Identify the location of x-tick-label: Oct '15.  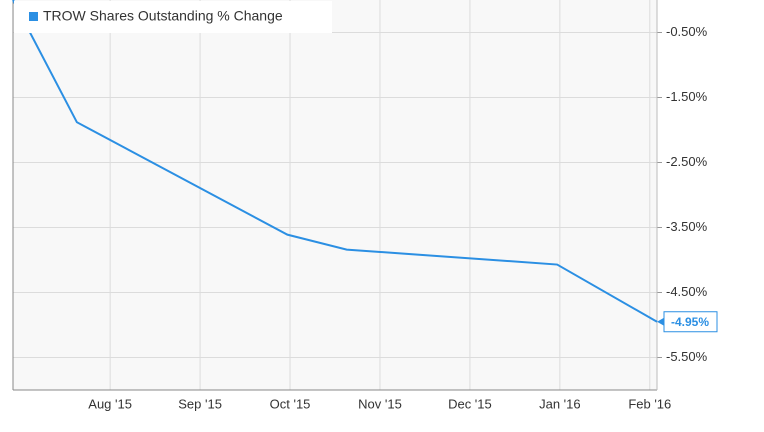
(290, 403).